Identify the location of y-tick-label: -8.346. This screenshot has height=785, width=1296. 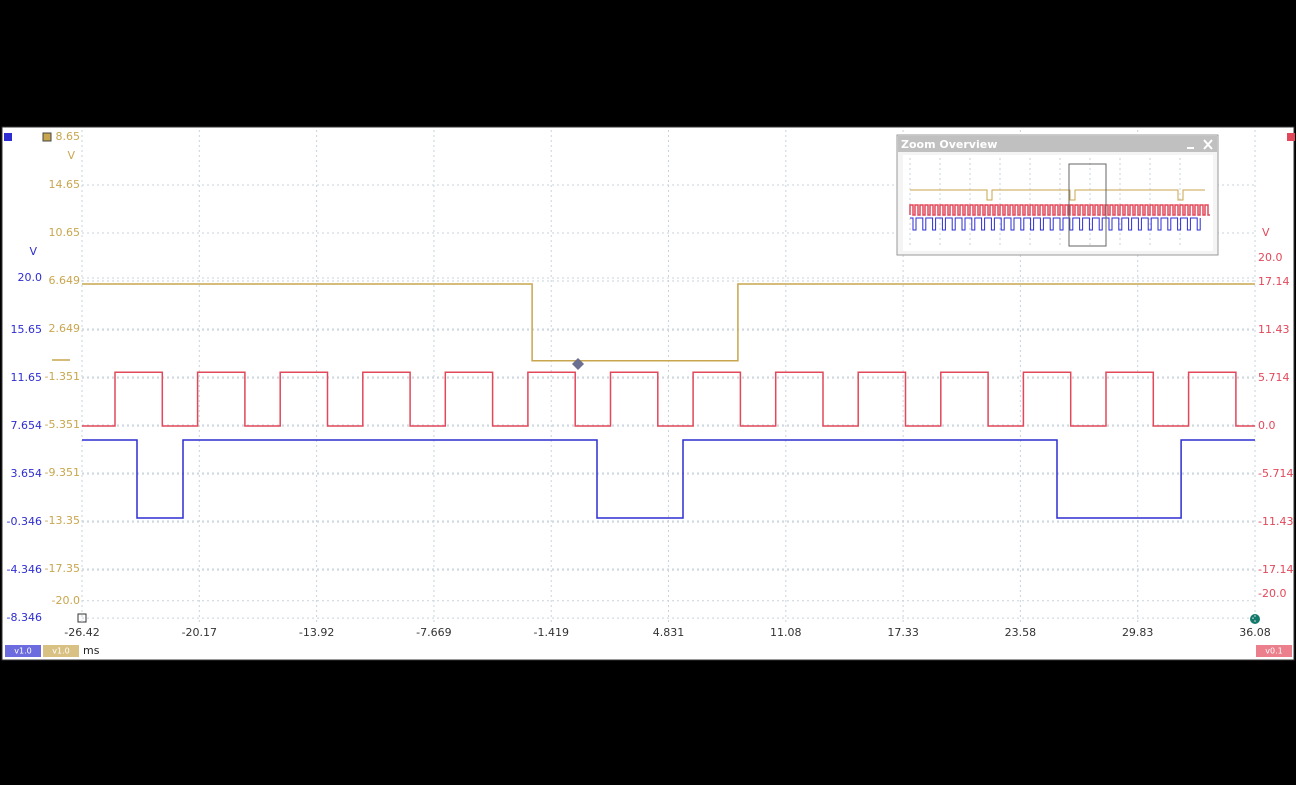
(24, 617).